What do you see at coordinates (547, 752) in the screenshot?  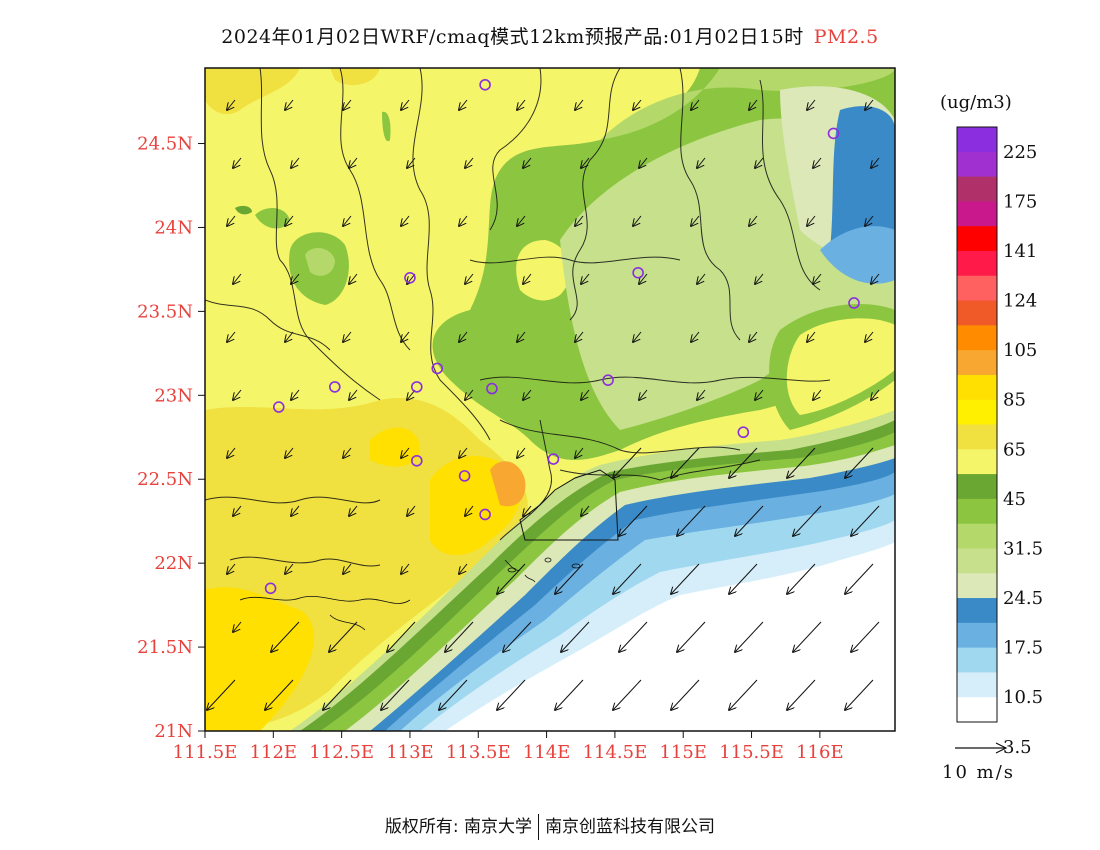 I see `lon-tick-label: 114E` at bounding box center [547, 752].